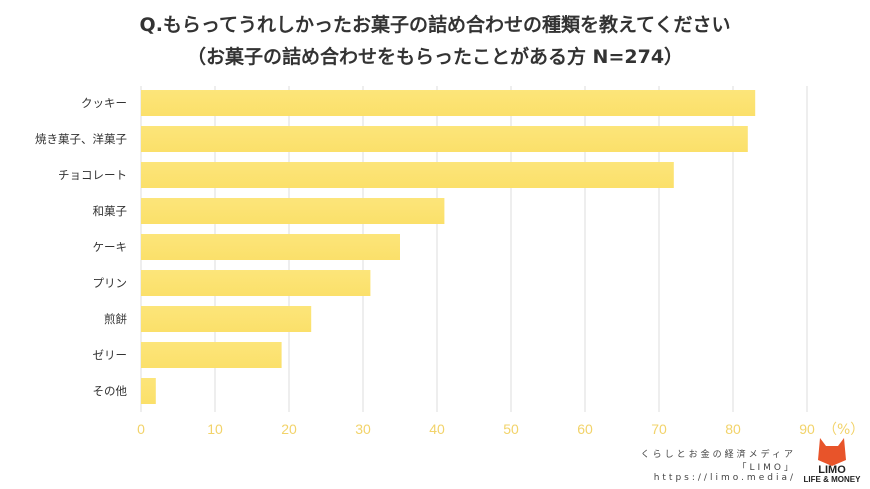 The image size is (870, 489). I want to click on category-label: ケーキ, so click(110, 247).